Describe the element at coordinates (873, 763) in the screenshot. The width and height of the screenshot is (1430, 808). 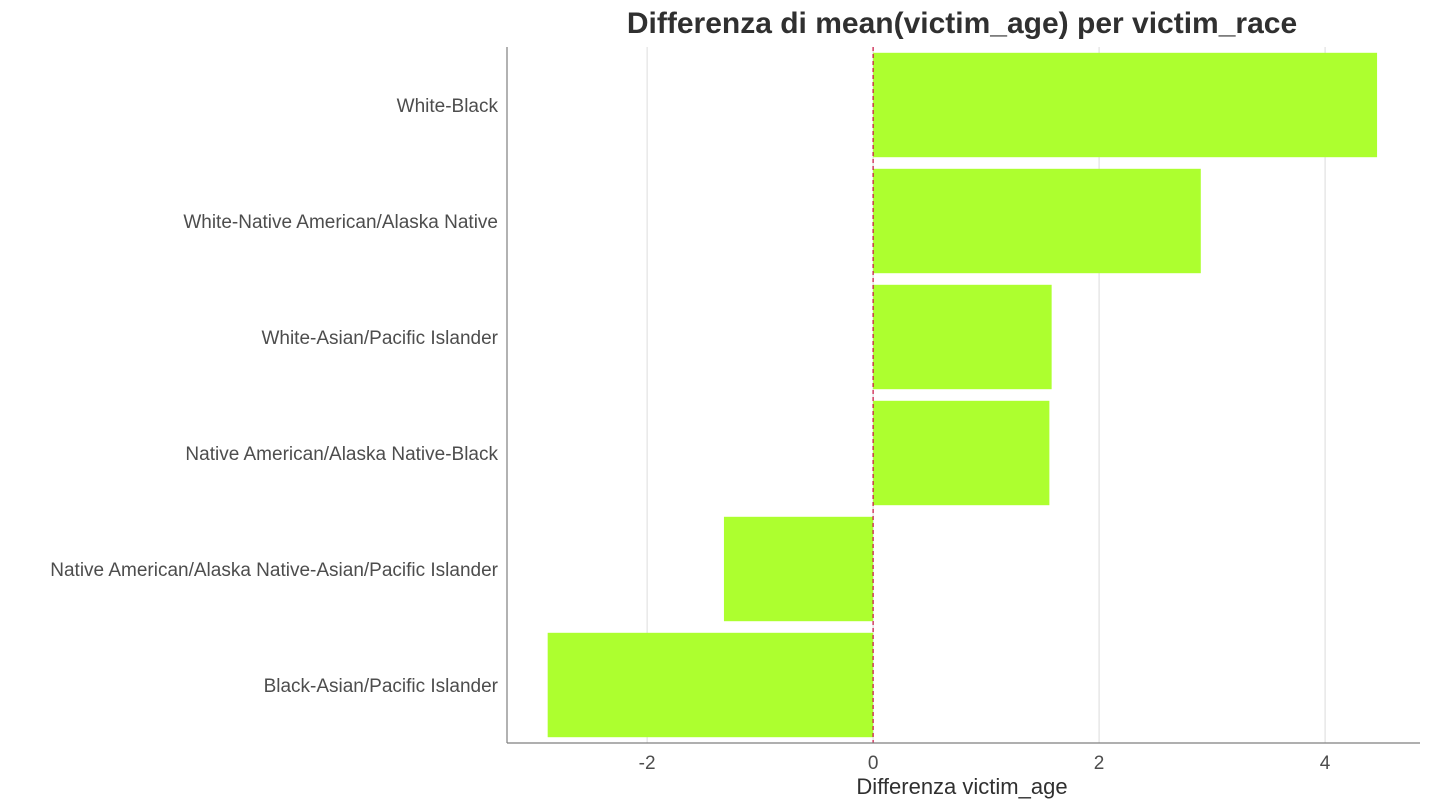
I see `x-tick-label-1: 0` at that location.